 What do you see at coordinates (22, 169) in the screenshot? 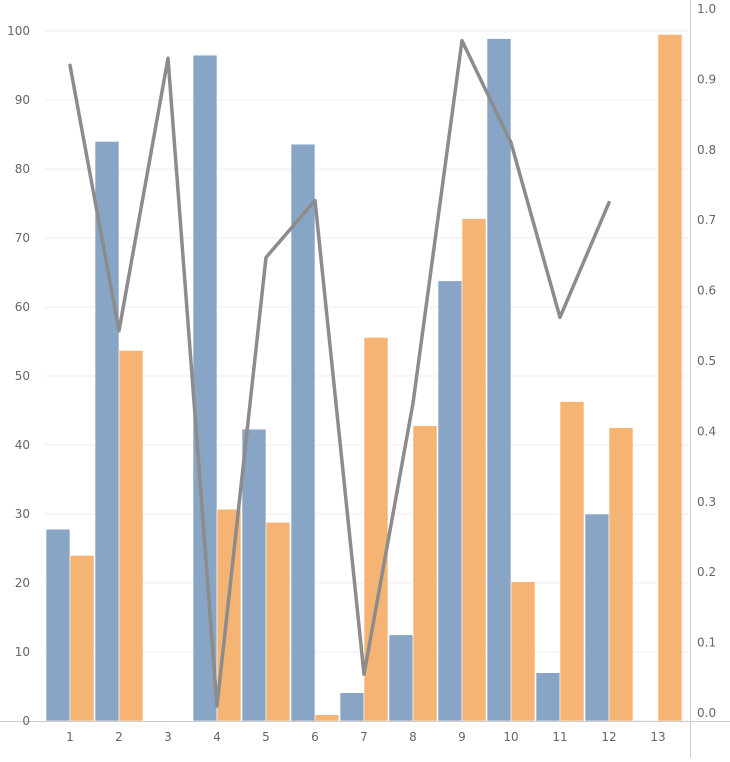
I see `y-left-tick-label: 80` at bounding box center [22, 169].